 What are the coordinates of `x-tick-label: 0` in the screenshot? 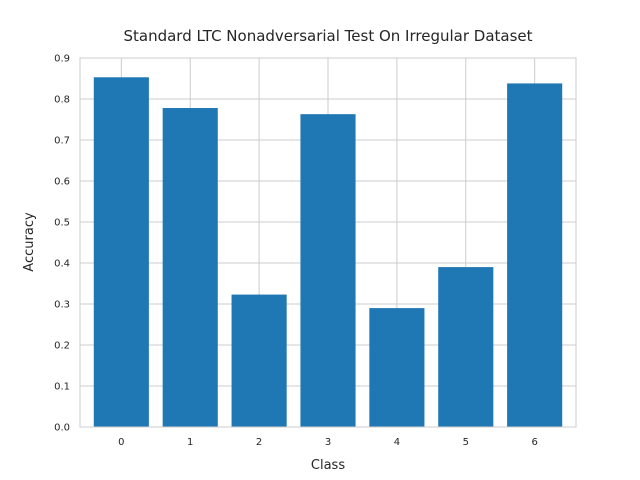 It's located at (121, 442).